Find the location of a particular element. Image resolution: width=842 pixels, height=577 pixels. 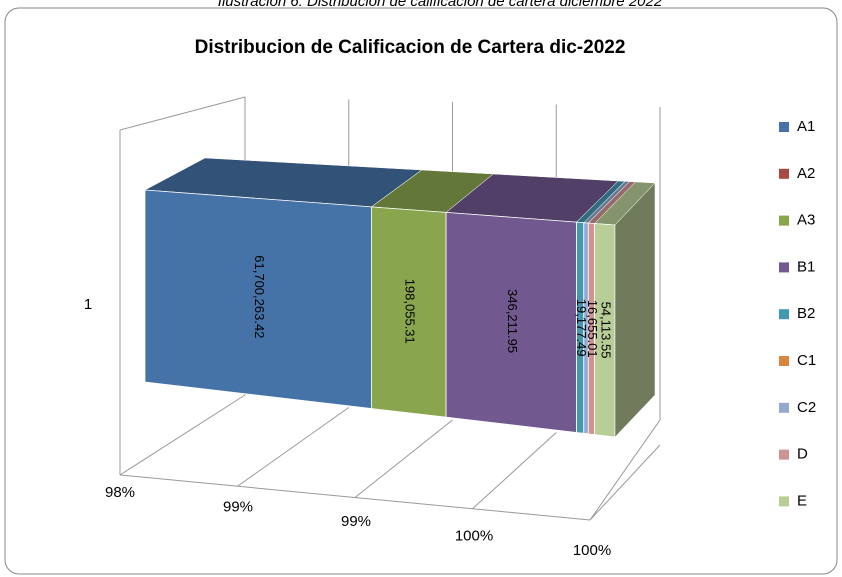

legend-label: C1 is located at coordinates (806, 360).